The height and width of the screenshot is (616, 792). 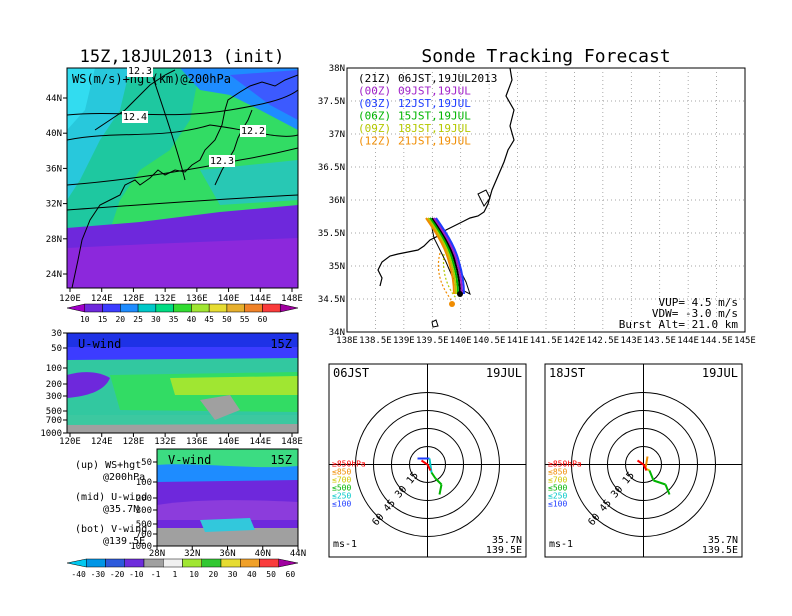 I want to click on v-colorbar: -40 -30 -20 -10 -1 1 10 20 30 40 50 60, so click(x=182, y=568).